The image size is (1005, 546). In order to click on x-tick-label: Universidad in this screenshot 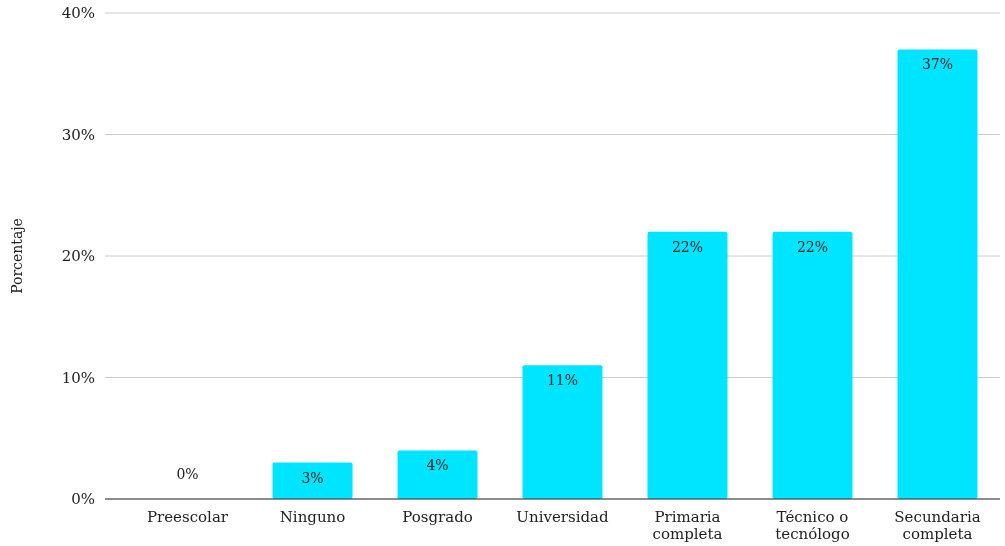, I will do `click(563, 517)`.